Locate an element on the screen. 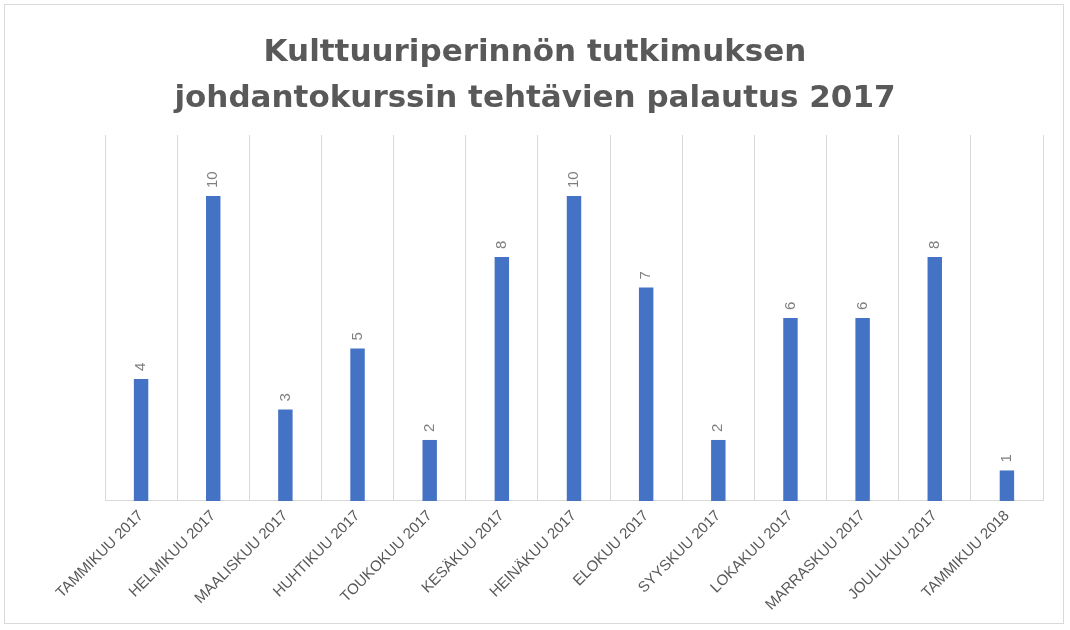 The width and height of the screenshot is (1070, 630). chart-title: Kulttuuriperinnön tutkimuksen johdantokurssin tehtävien palautus 2017 is located at coordinates (534, 73).